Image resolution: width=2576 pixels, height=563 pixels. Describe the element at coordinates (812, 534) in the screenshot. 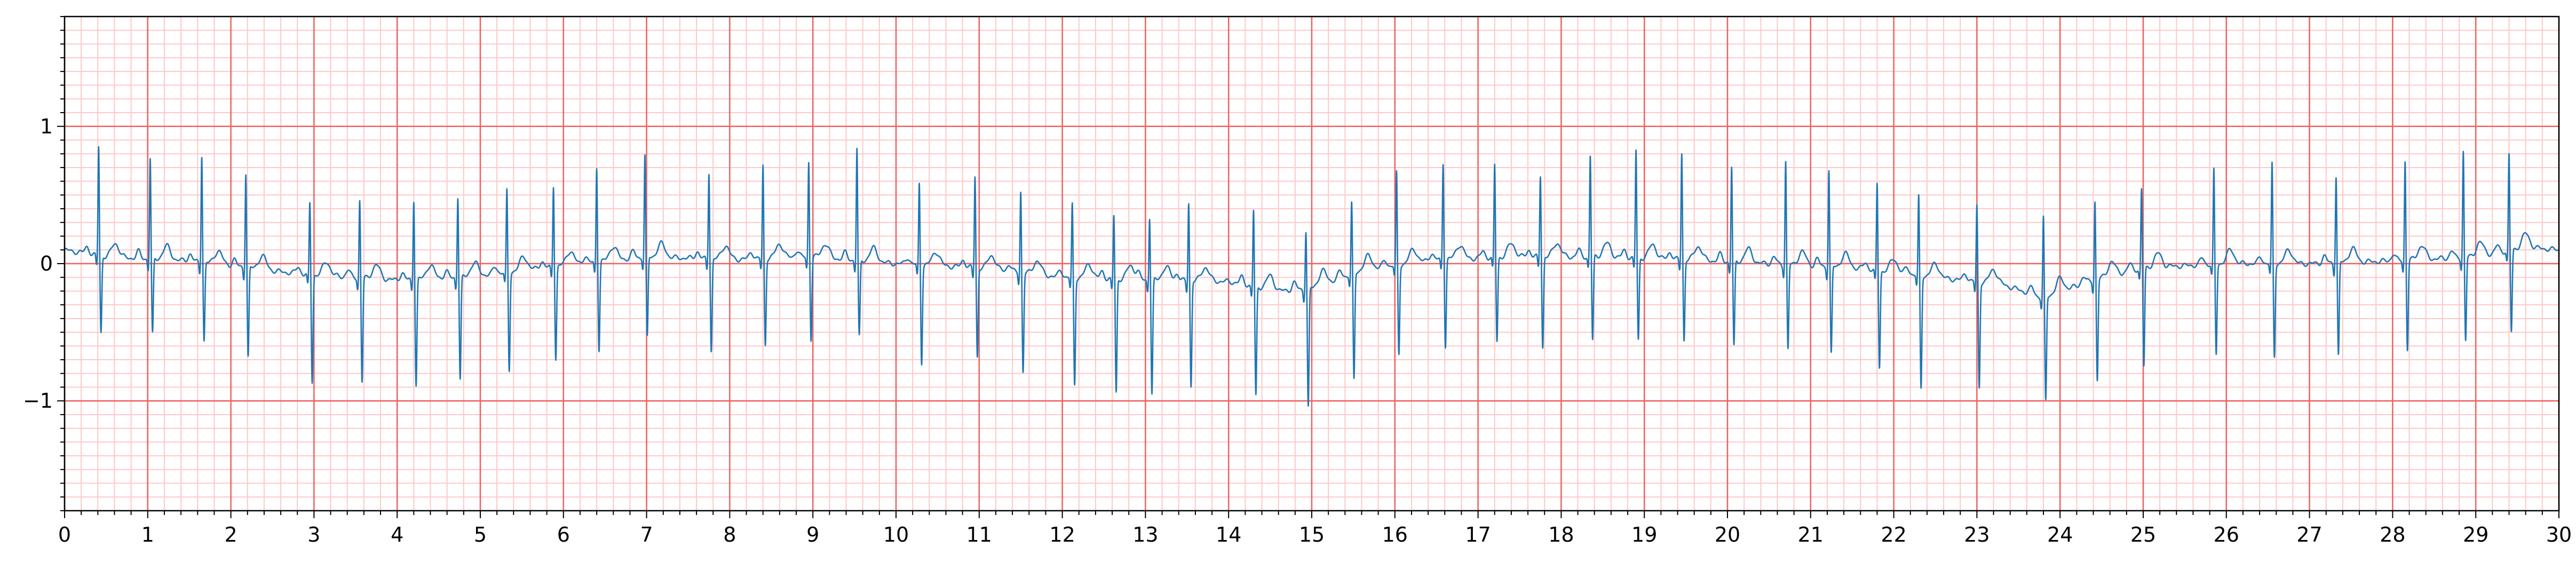

I see `x-tick-label: 9` at that location.